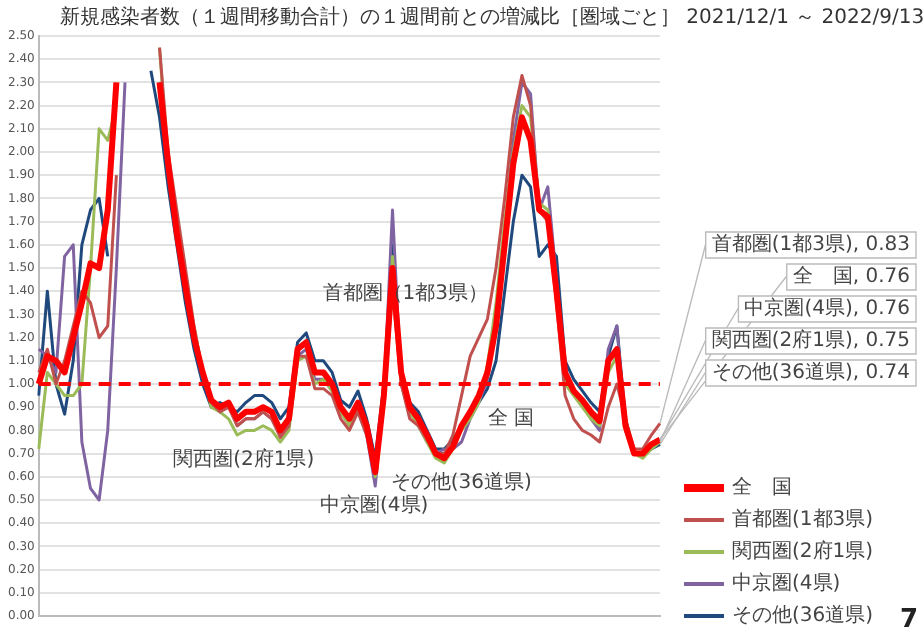 The width and height of the screenshot is (924, 640). Describe the element at coordinates (851, 276) in the screenshot. I see `data-label: 全 国, 0.76` at that location.